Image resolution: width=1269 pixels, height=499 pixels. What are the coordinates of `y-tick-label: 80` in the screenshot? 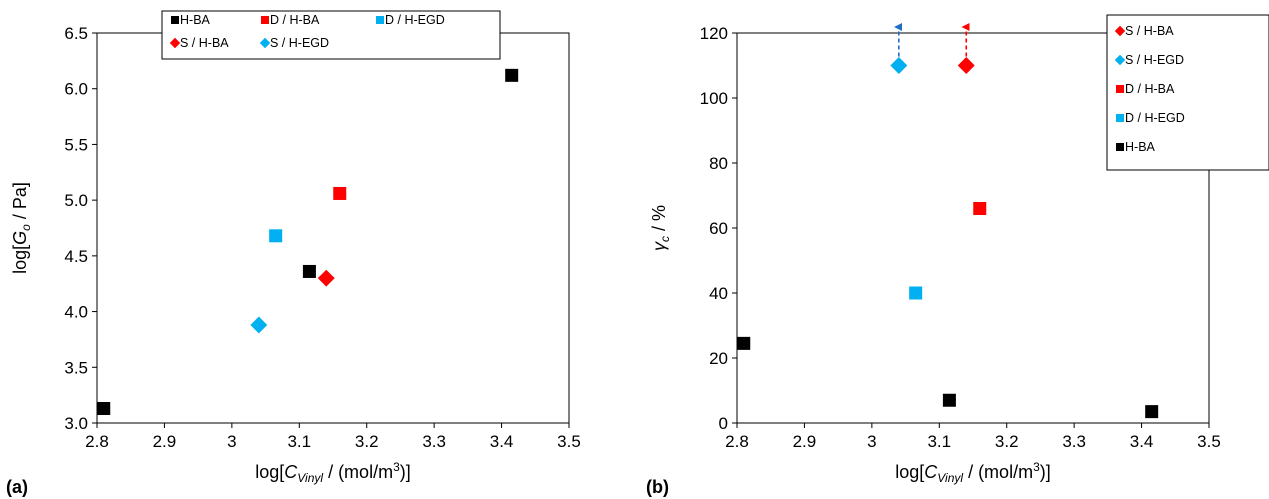 It's located at (718, 163).